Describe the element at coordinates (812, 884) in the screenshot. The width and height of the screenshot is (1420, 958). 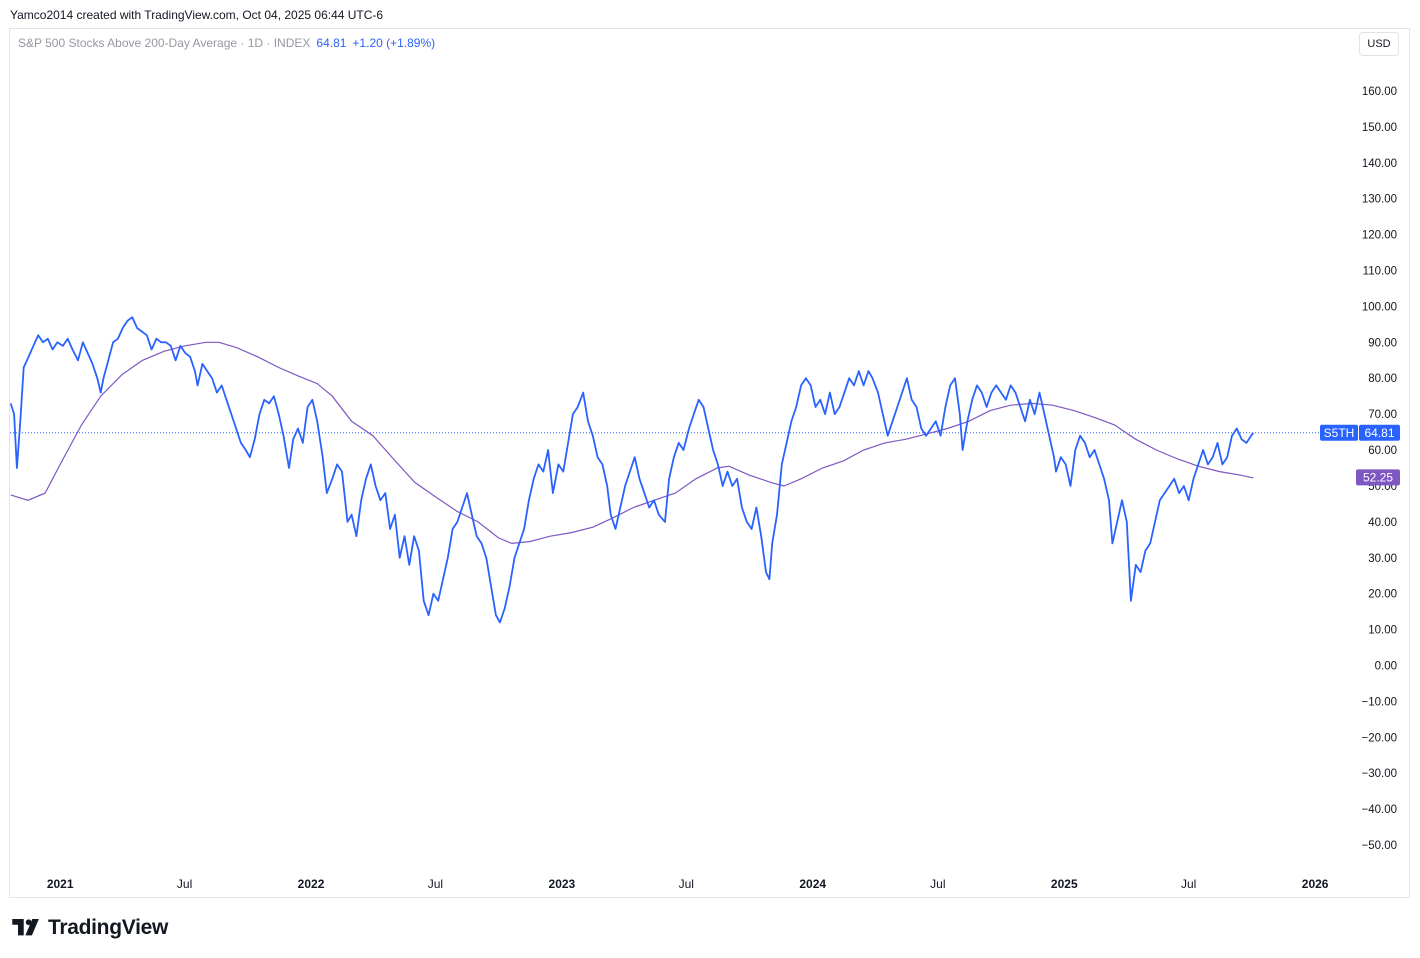
I see `x-tick-label: 2024` at that location.